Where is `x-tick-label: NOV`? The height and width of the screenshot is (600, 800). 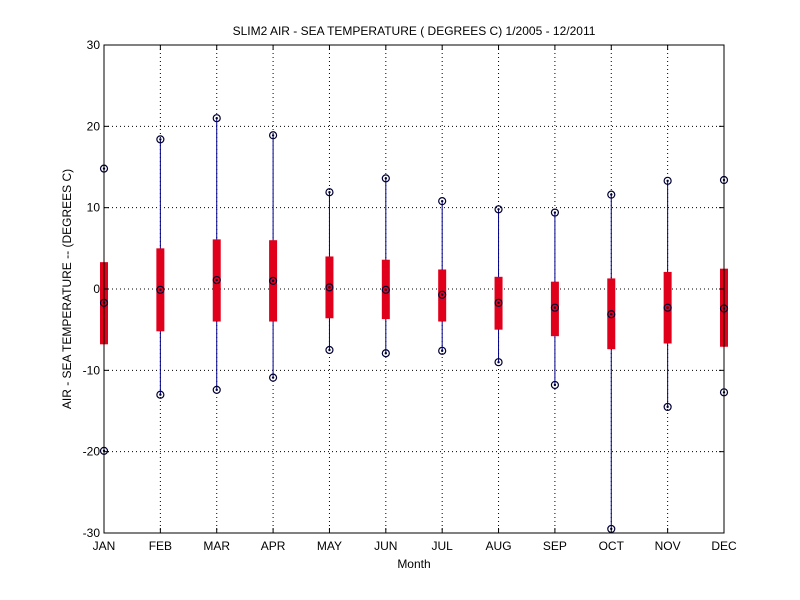 x-tick-label: NOV is located at coordinates (668, 546).